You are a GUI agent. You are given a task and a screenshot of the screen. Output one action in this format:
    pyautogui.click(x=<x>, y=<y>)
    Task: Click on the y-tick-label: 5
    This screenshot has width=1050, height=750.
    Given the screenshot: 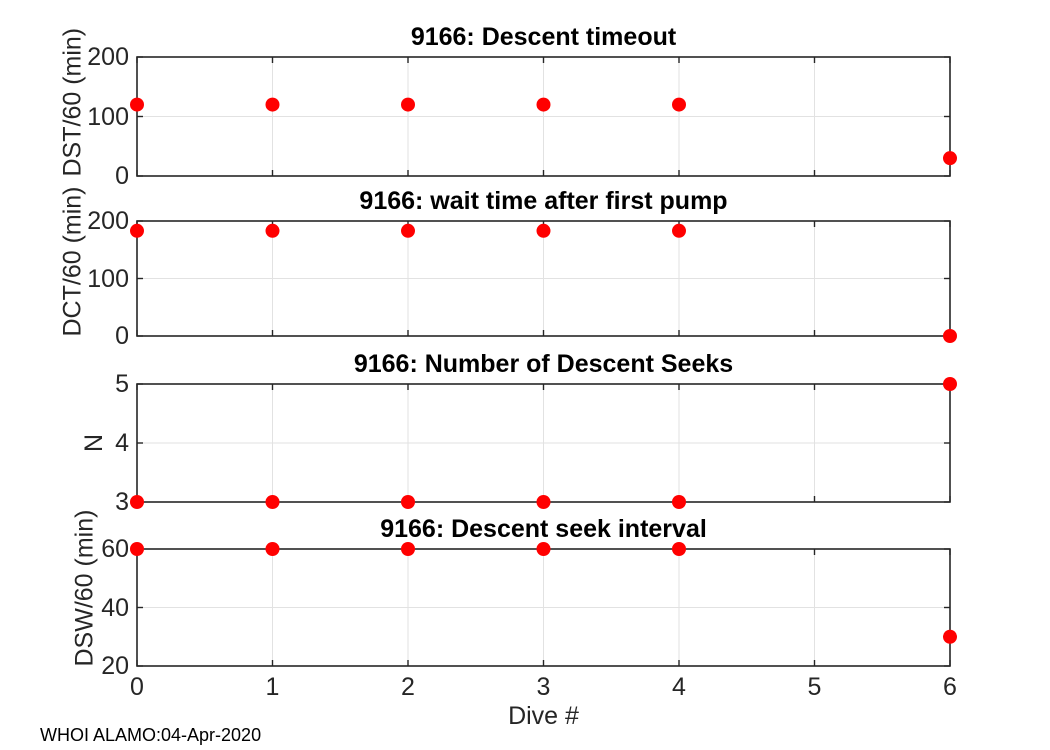 What is the action you would take?
    pyautogui.click(x=122, y=384)
    